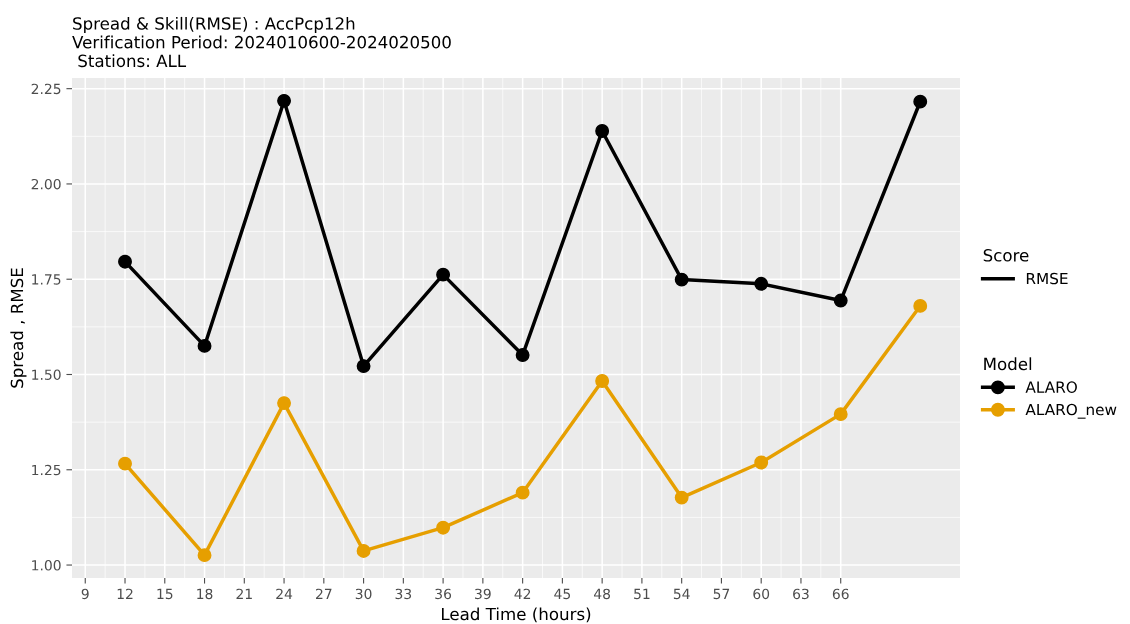 This screenshot has width=1130, height=624. Describe the element at coordinates (46, 470) in the screenshot. I see `y-tick-label: 1.25` at that location.